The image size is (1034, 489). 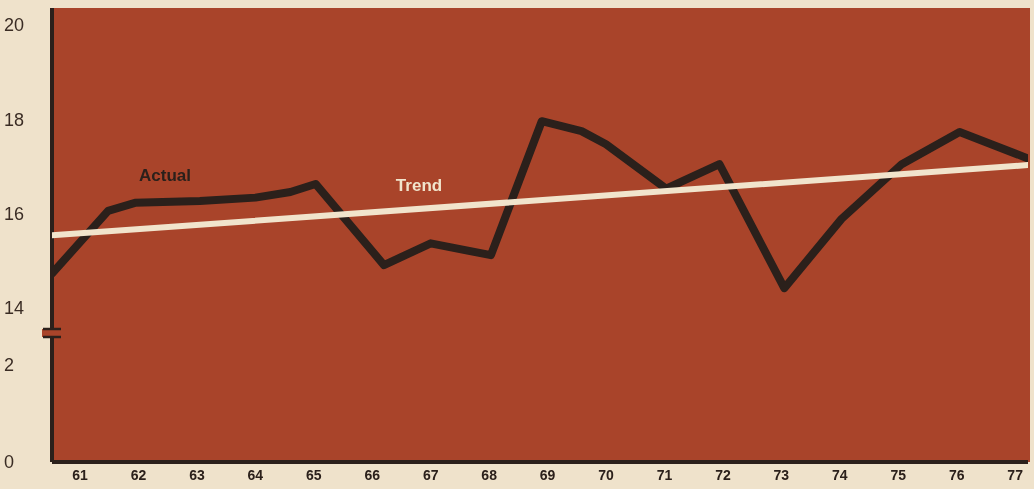 I want to click on y-tick-label: 14, so click(x=14, y=308).